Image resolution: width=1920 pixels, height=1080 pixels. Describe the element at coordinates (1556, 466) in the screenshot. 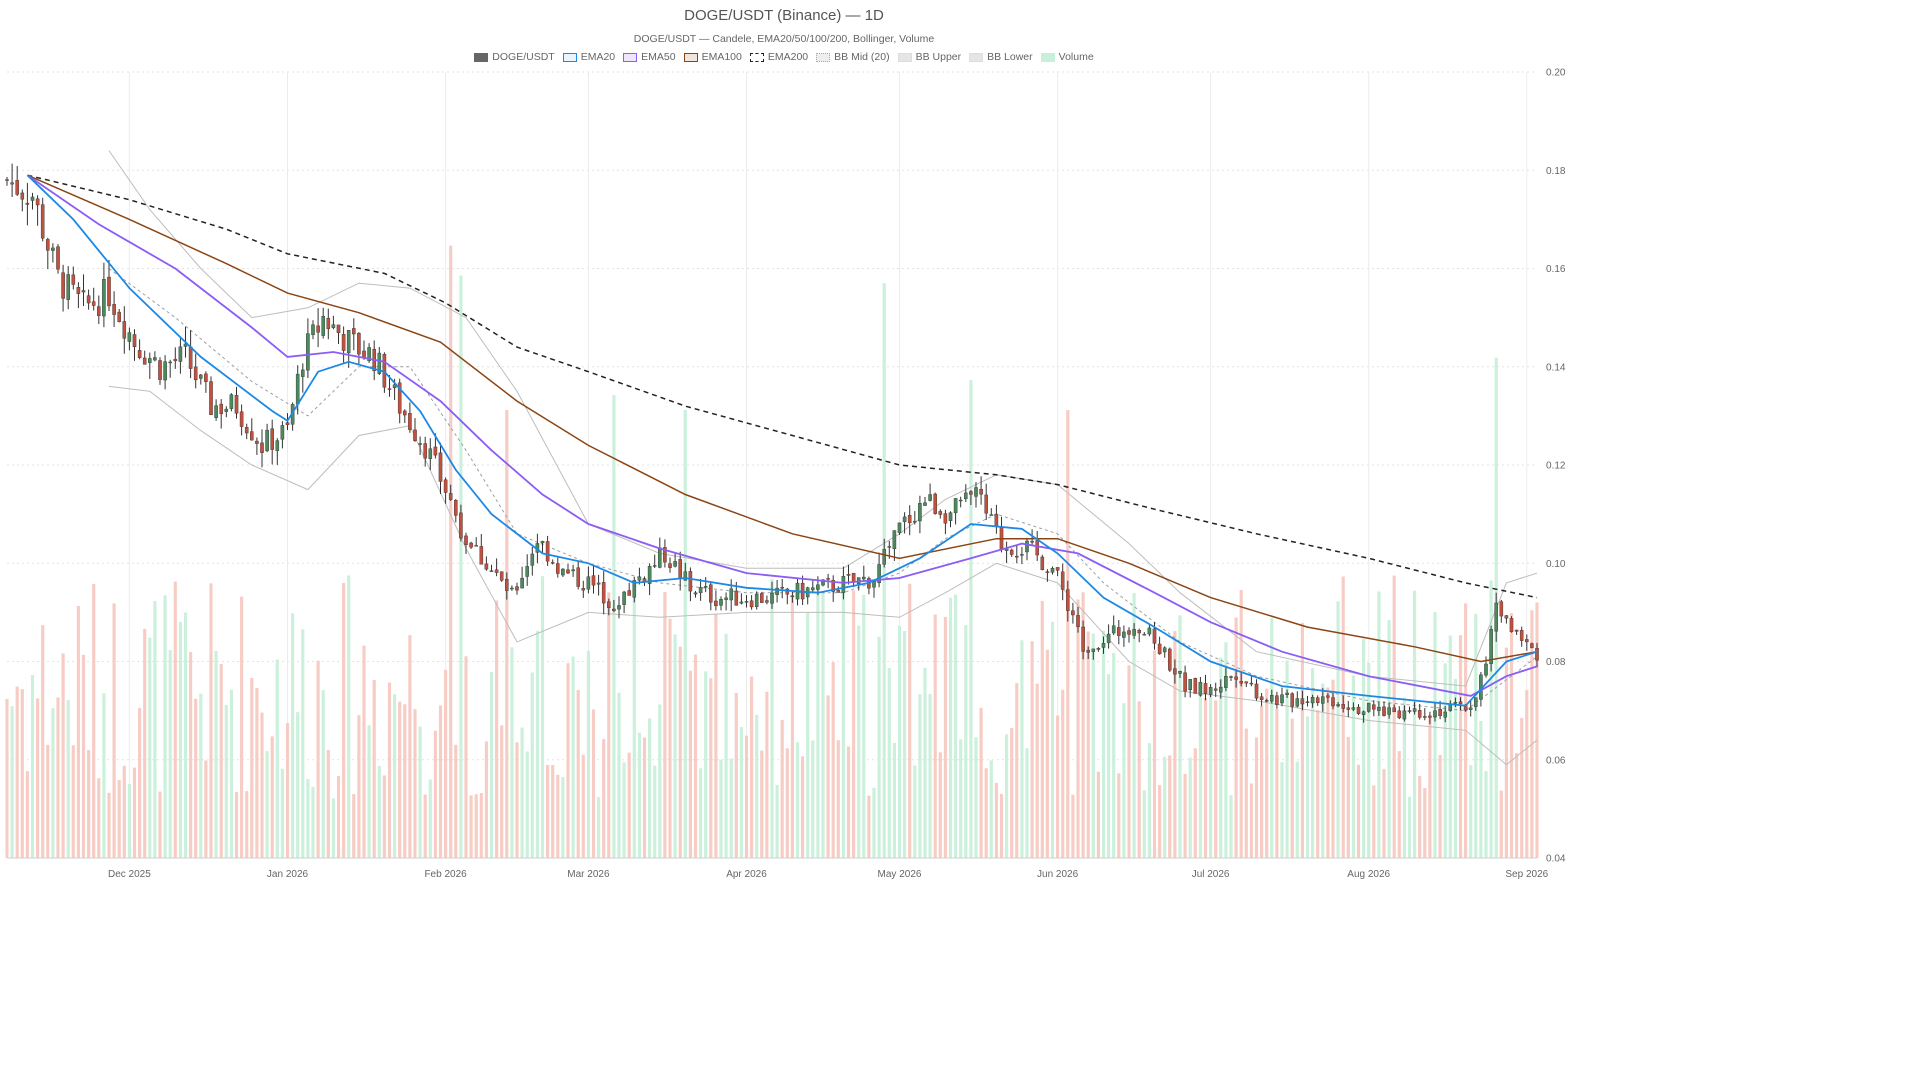

I see `y-tick-label: 0.12` at that location.